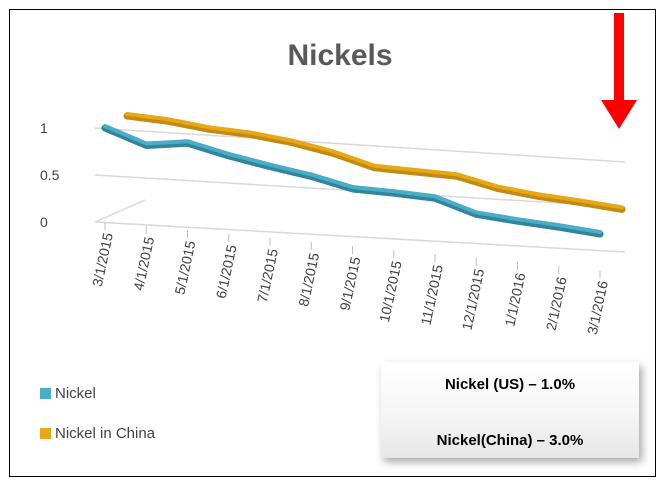  Describe the element at coordinates (45, 393) in the screenshot. I see `legend-swatch-nickel` at that location.